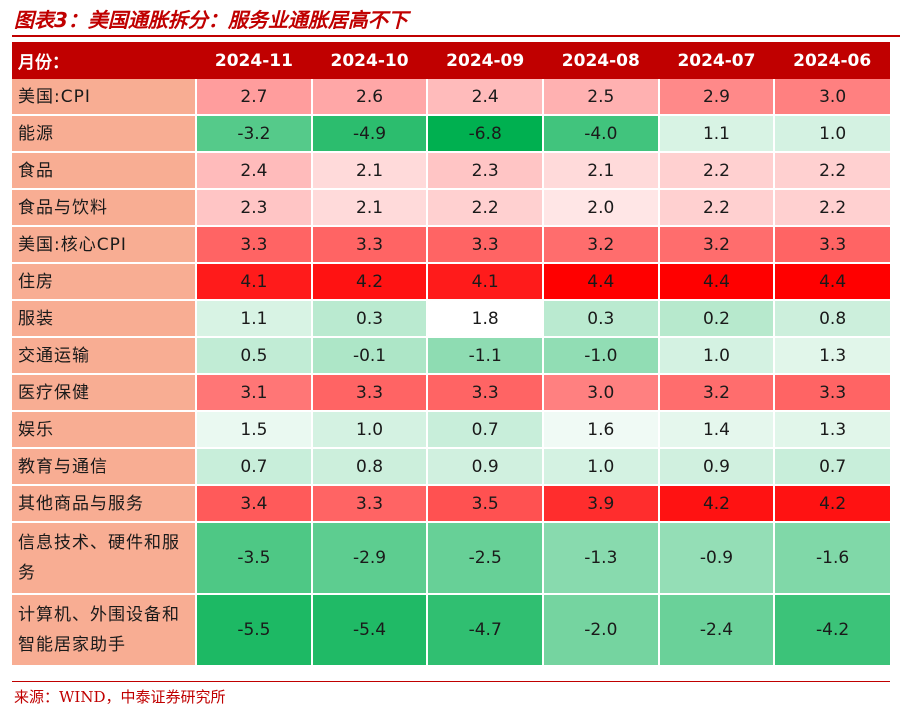 This screenshot has width=913, height=709. I want to click on title-divider, so click(456, 36).